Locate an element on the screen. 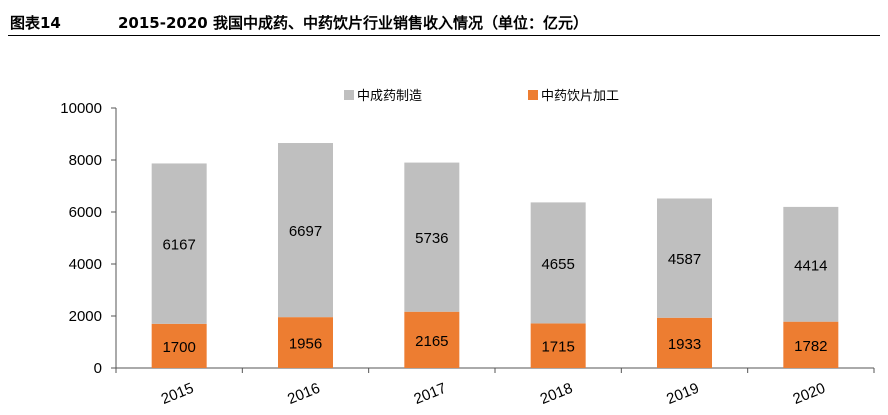  data-label-2019-manufacturing: 4587 is located at coordinates (684, 259).